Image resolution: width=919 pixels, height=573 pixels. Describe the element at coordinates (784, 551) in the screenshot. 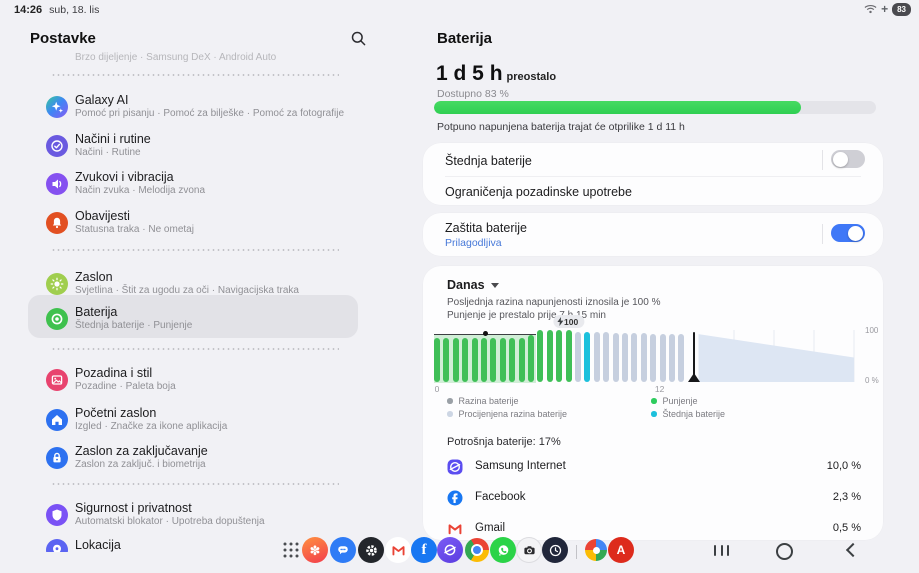

I see `home-button` at that location.